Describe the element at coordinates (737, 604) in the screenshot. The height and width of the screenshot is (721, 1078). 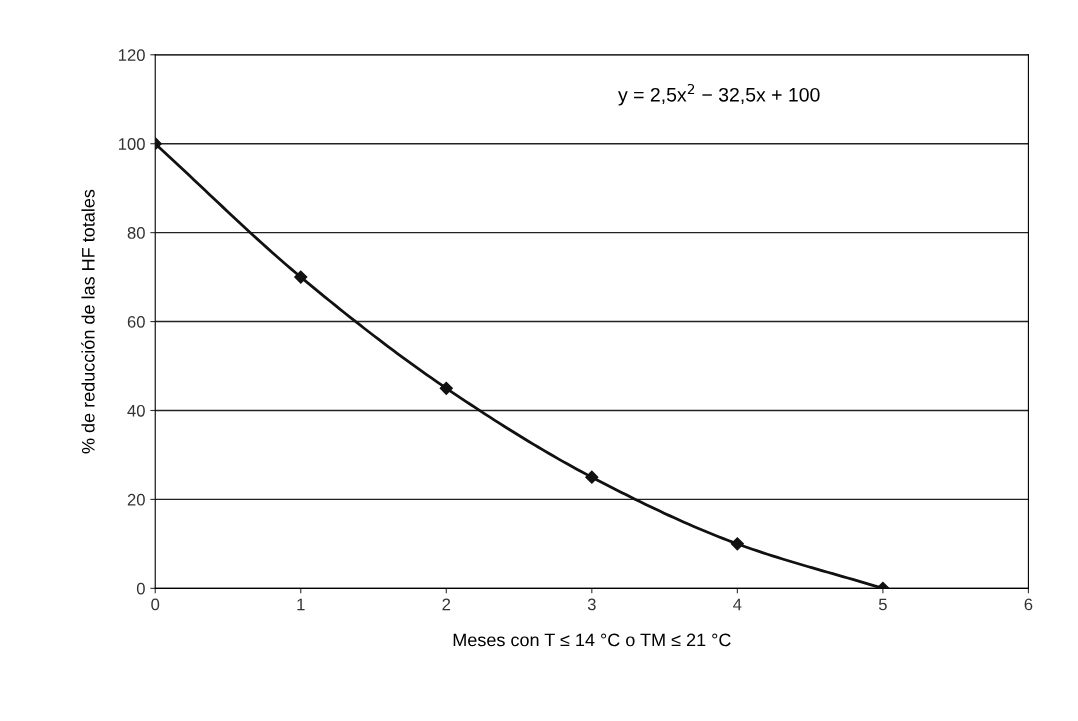
I see `x-tick-label: 4` at that location.